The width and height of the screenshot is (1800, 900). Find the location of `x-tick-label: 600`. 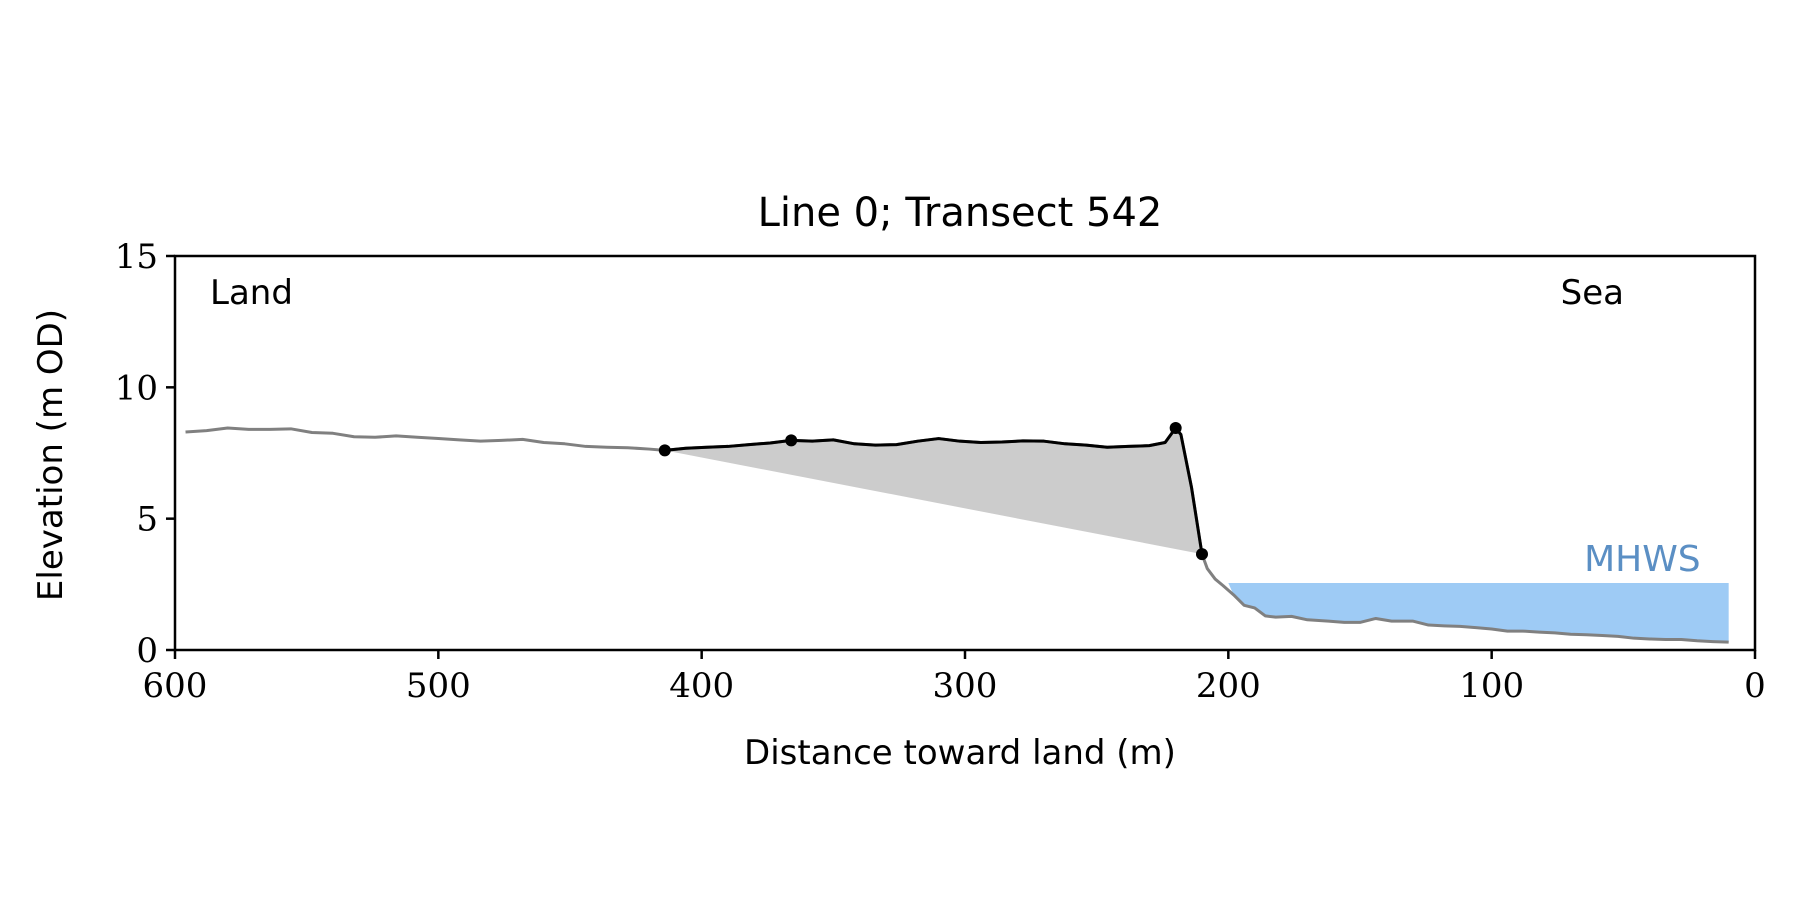

x-tick-label: 600 is located at coordinates (175, 686).